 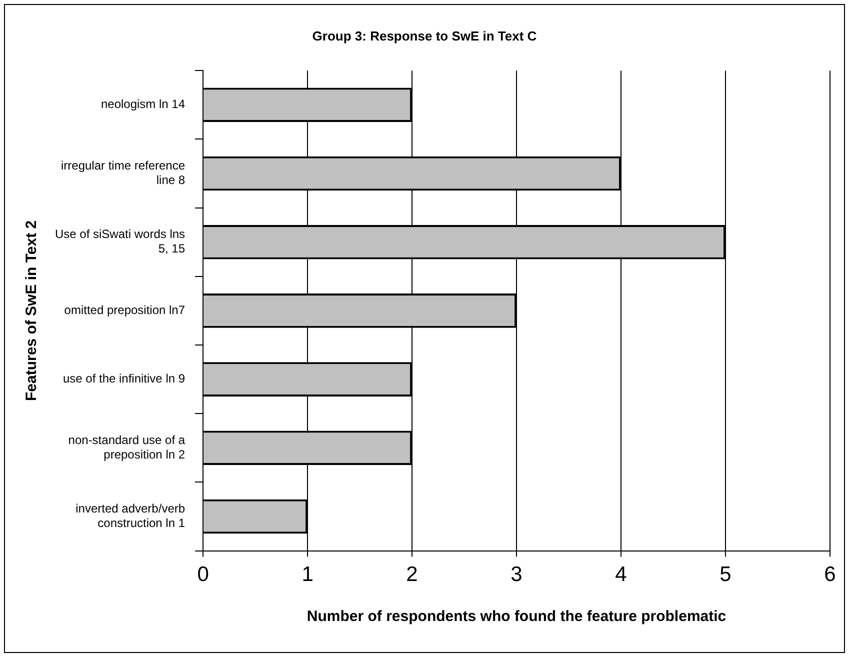 What do you see at coordinates (516, 574) in the screenshot?
I see `x-tick-label: 3` at bounding box center [516, 574].